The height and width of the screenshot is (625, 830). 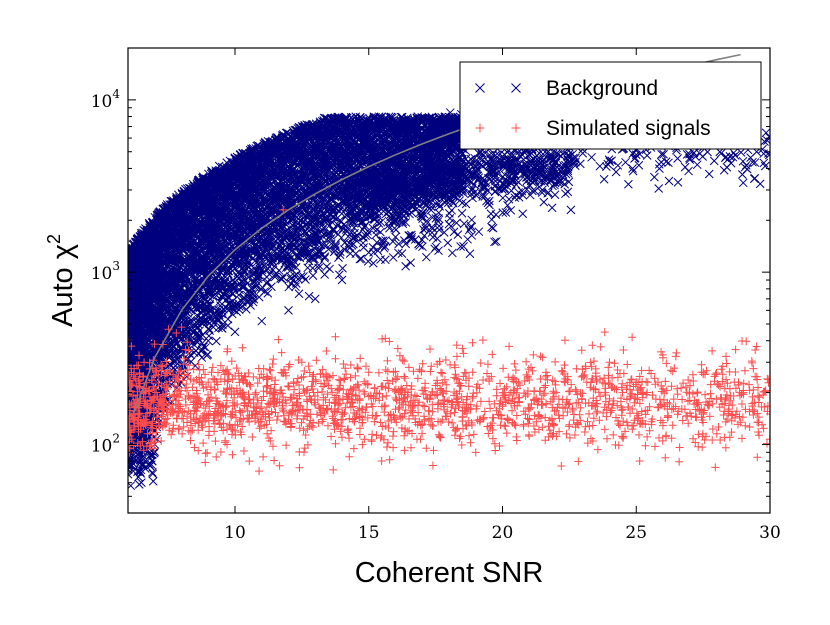 What do you see at coordinates (602, 88) in the screenshot?
I see `legend-label: Background` at bounding box center [602, 88].